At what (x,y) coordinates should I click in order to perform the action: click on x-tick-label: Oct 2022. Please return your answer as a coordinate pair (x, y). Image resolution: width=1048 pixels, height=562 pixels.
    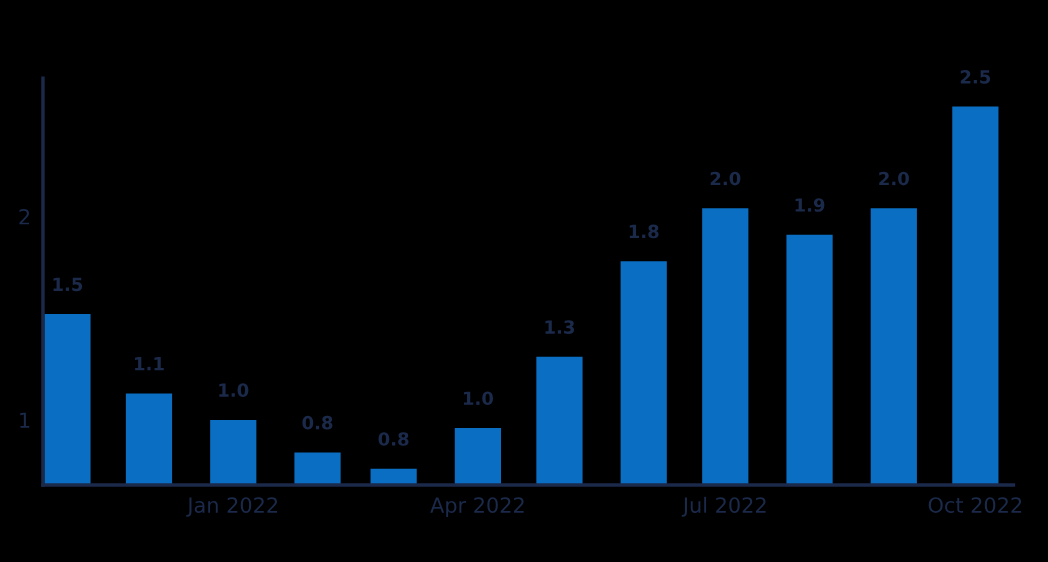
    Looking at the image, I should click on (975, 505).